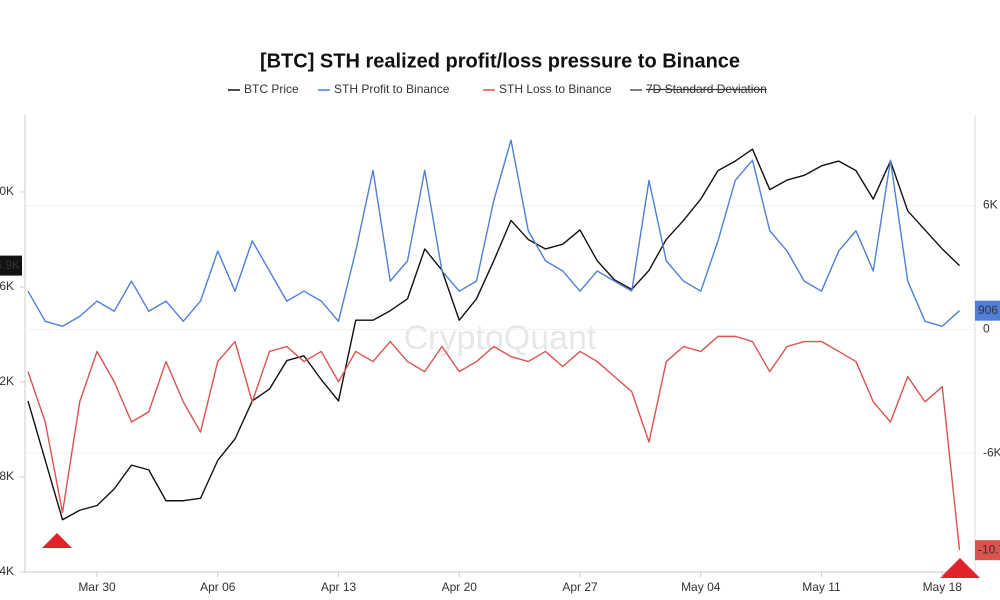  I want to click on legend-label: BTC Price, so click(271, 89).